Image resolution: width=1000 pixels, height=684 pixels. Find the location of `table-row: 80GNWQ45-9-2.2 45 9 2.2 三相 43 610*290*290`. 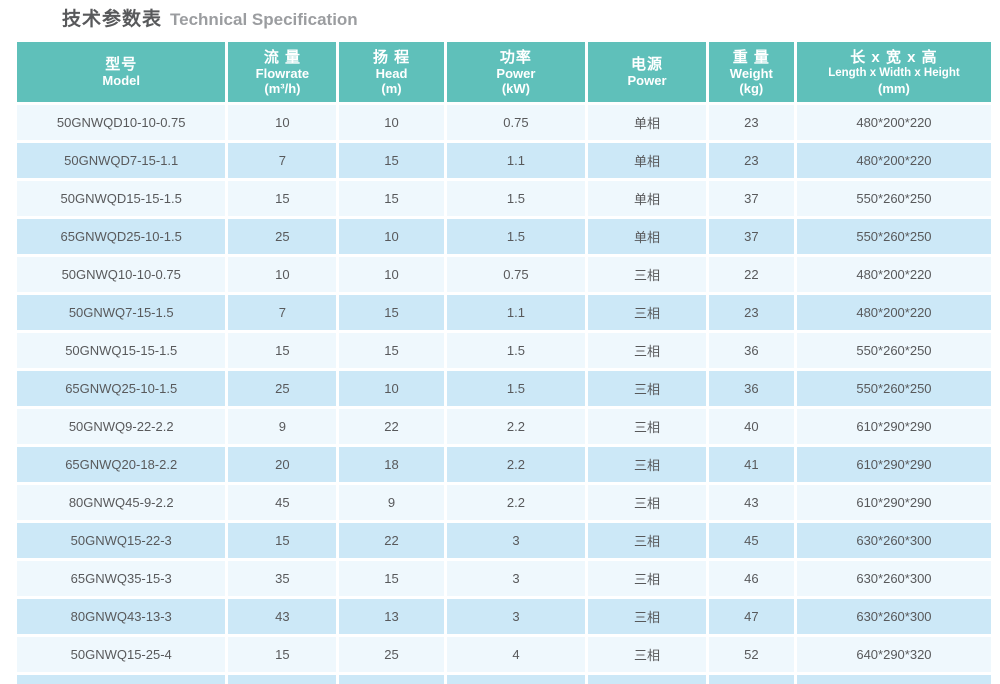

table-row: 80GNWQ45-9-2.2 45 9 2.2 三相 43 610*290*290 is located at coordinates (504, 502).